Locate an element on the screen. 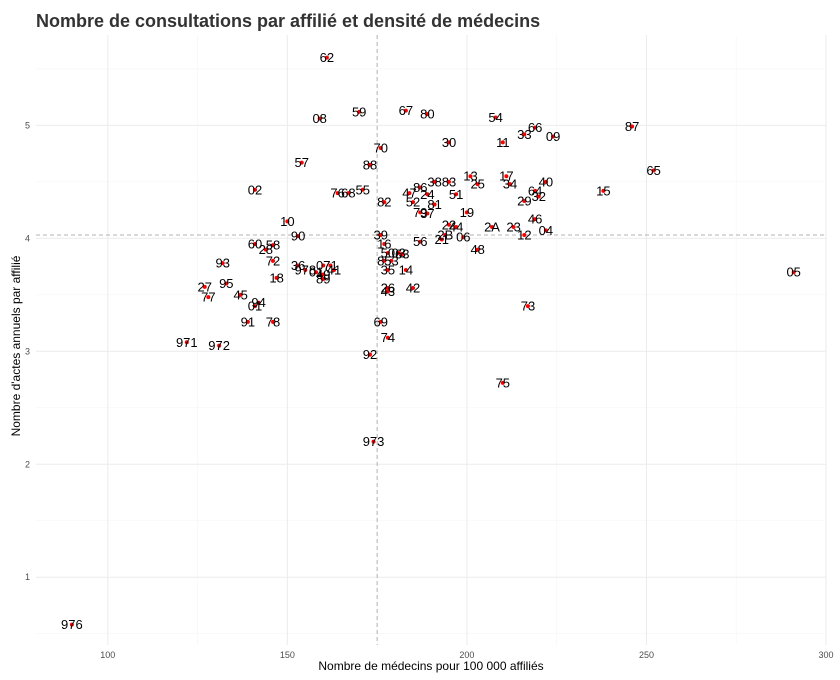 The width and height of the screenshot is (840, 680). point-label: 65 is located at coordinates (653, 170).